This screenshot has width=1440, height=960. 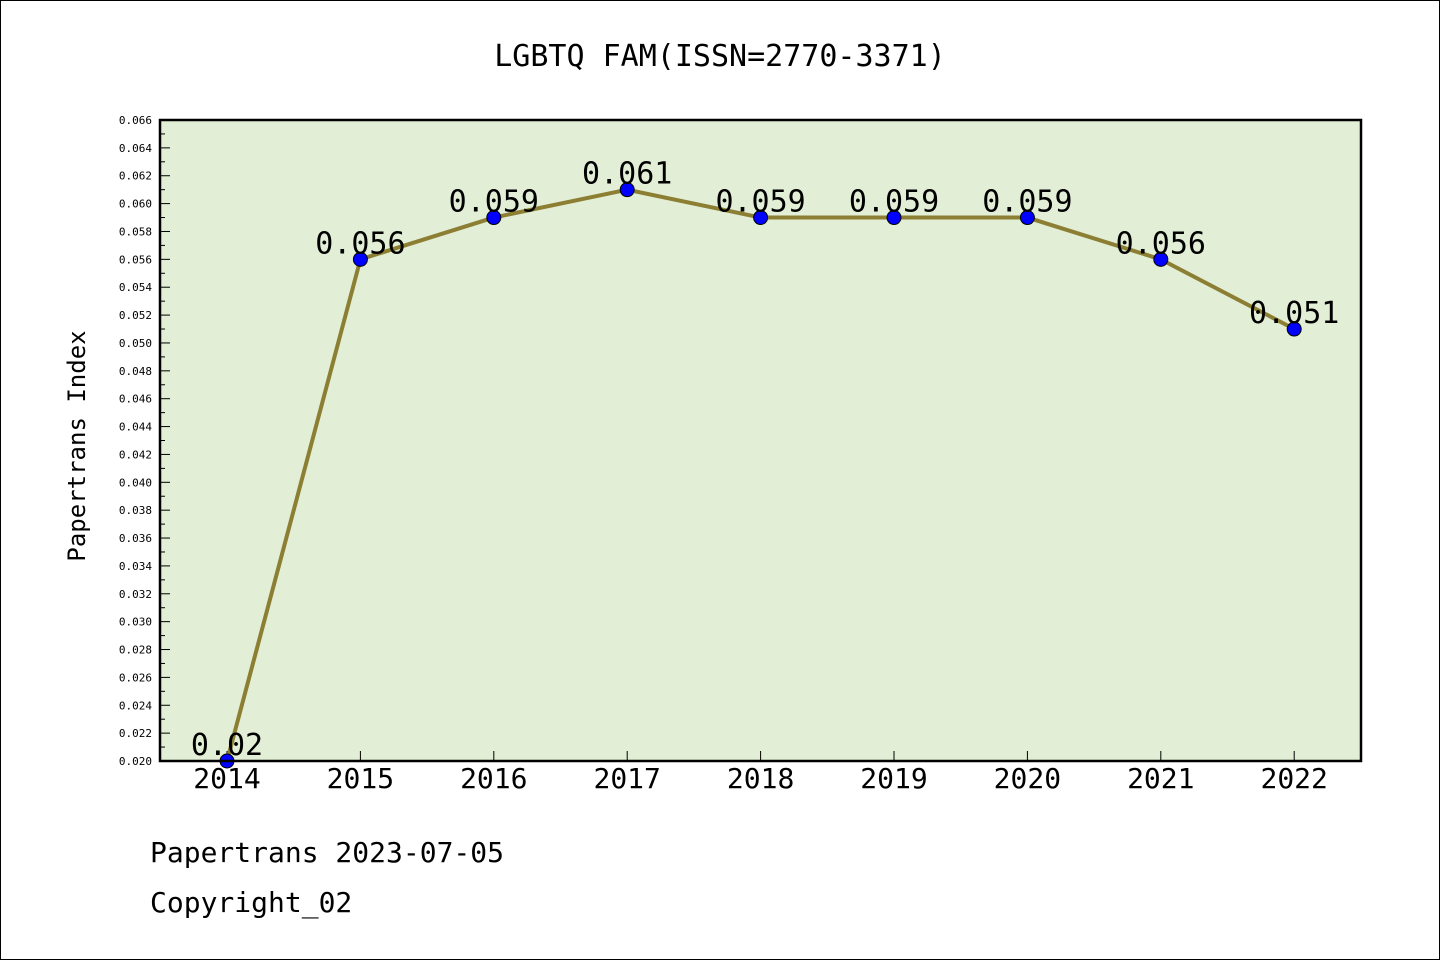 What do you see at coordinates (135, 259) in the screenshot?
I see `y-tick-label: 0.056` at bounding box center [135, 259].